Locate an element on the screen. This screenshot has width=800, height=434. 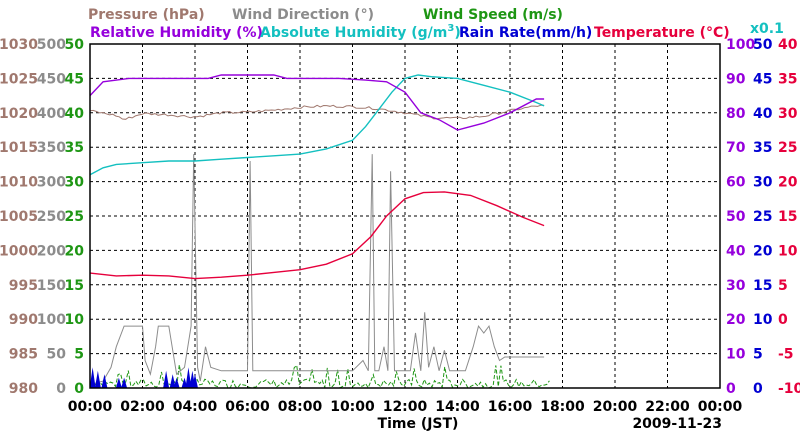
y-tick-label-relative-humidity: 20 is located at coordinates (736, 320).